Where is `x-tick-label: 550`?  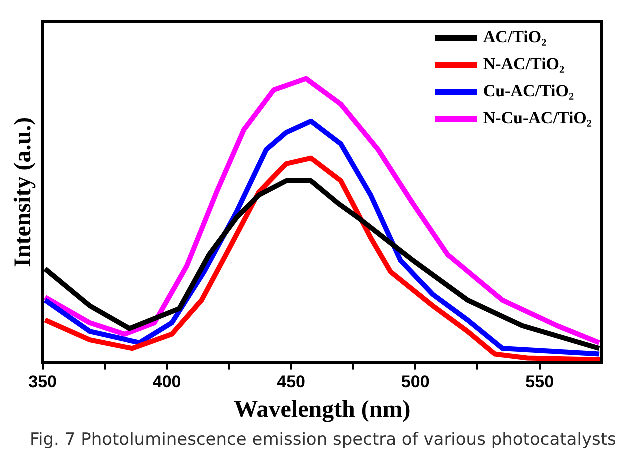 x-tick-label: 550 is located at coordinates (540, 382).